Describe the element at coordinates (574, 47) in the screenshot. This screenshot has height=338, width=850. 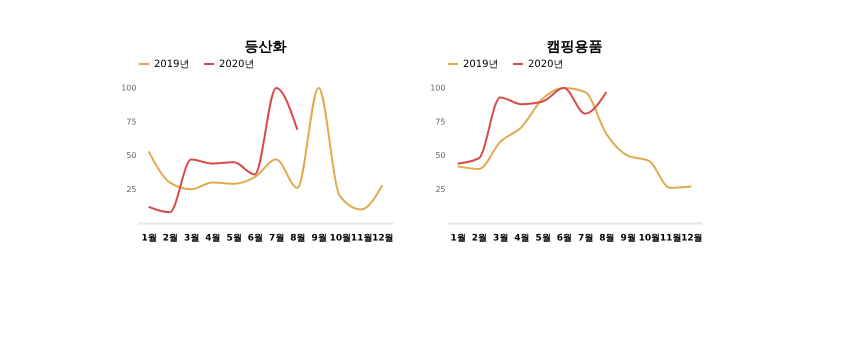
I see `chart-title: 캠핑용품` at that location.